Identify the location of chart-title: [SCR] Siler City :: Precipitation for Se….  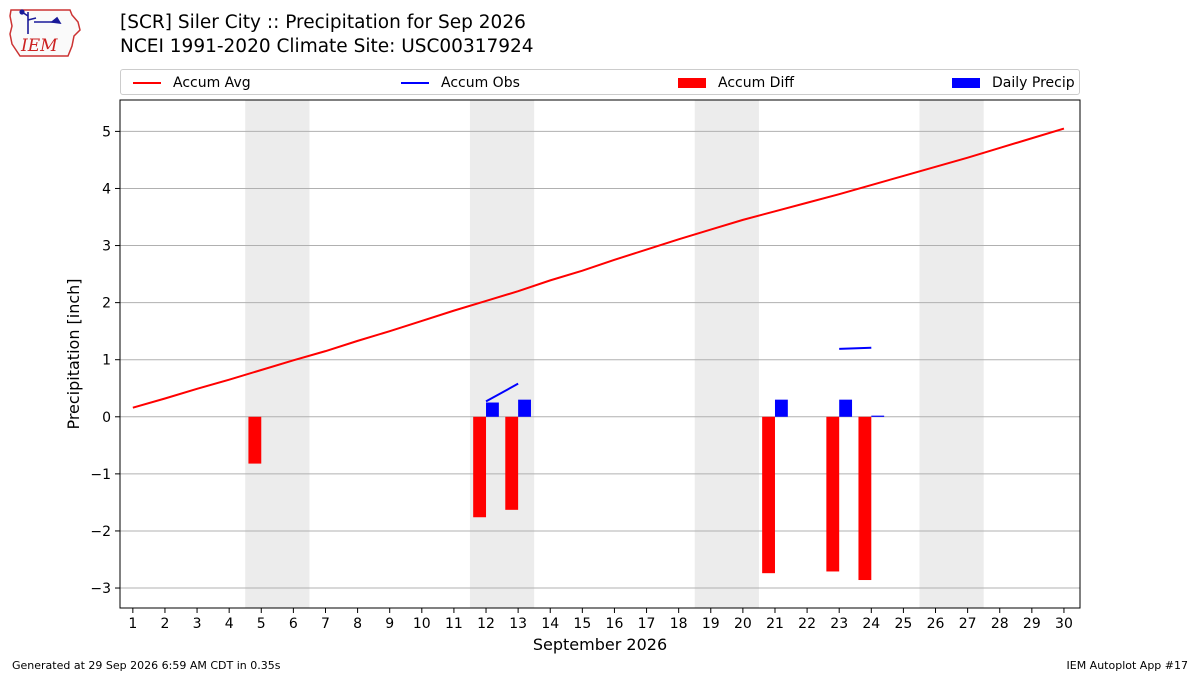
(323, 22).